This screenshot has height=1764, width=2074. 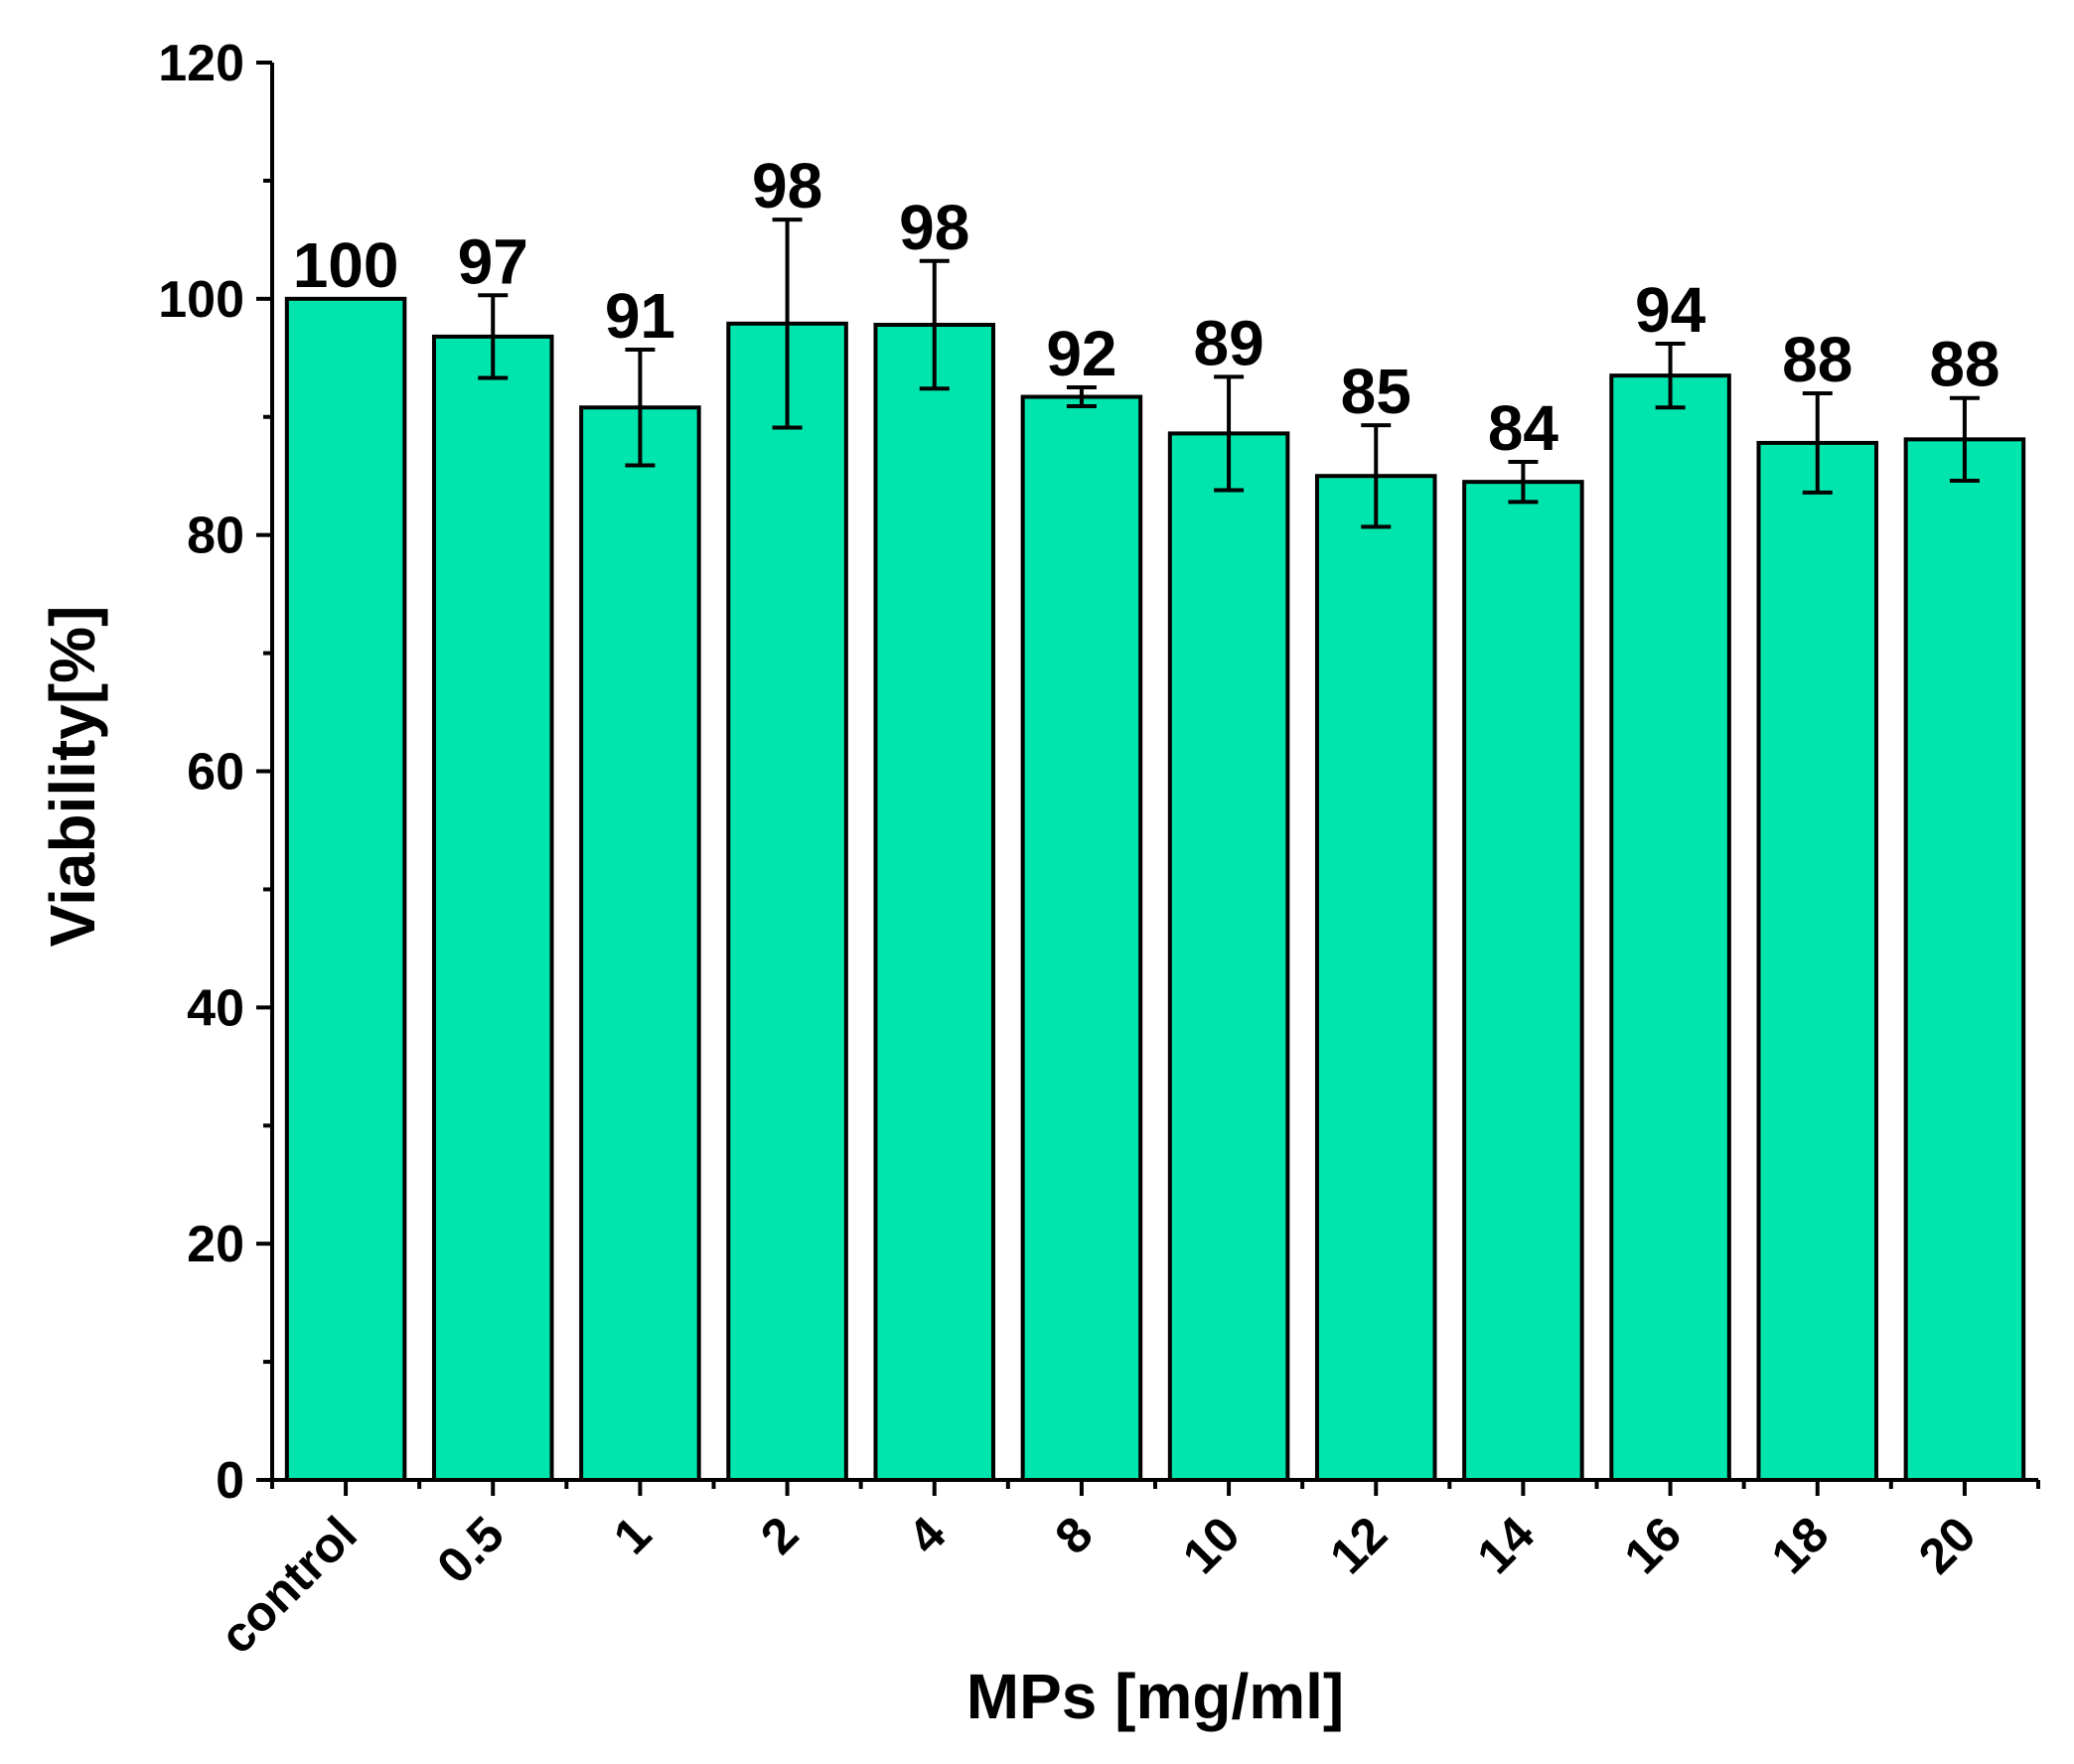 I want to click on bar-control, so click(x=346, y=889).